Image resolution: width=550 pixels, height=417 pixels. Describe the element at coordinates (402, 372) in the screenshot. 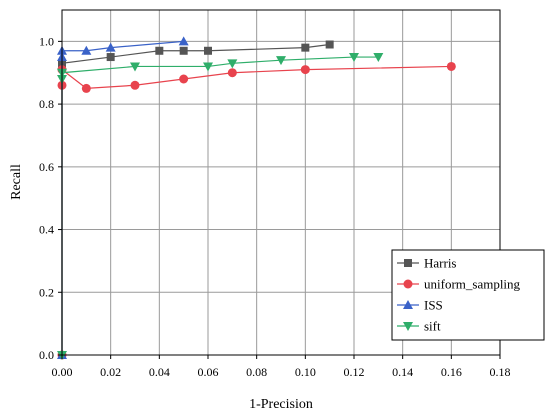

I see `x-tick-label: 0.14` at that location.